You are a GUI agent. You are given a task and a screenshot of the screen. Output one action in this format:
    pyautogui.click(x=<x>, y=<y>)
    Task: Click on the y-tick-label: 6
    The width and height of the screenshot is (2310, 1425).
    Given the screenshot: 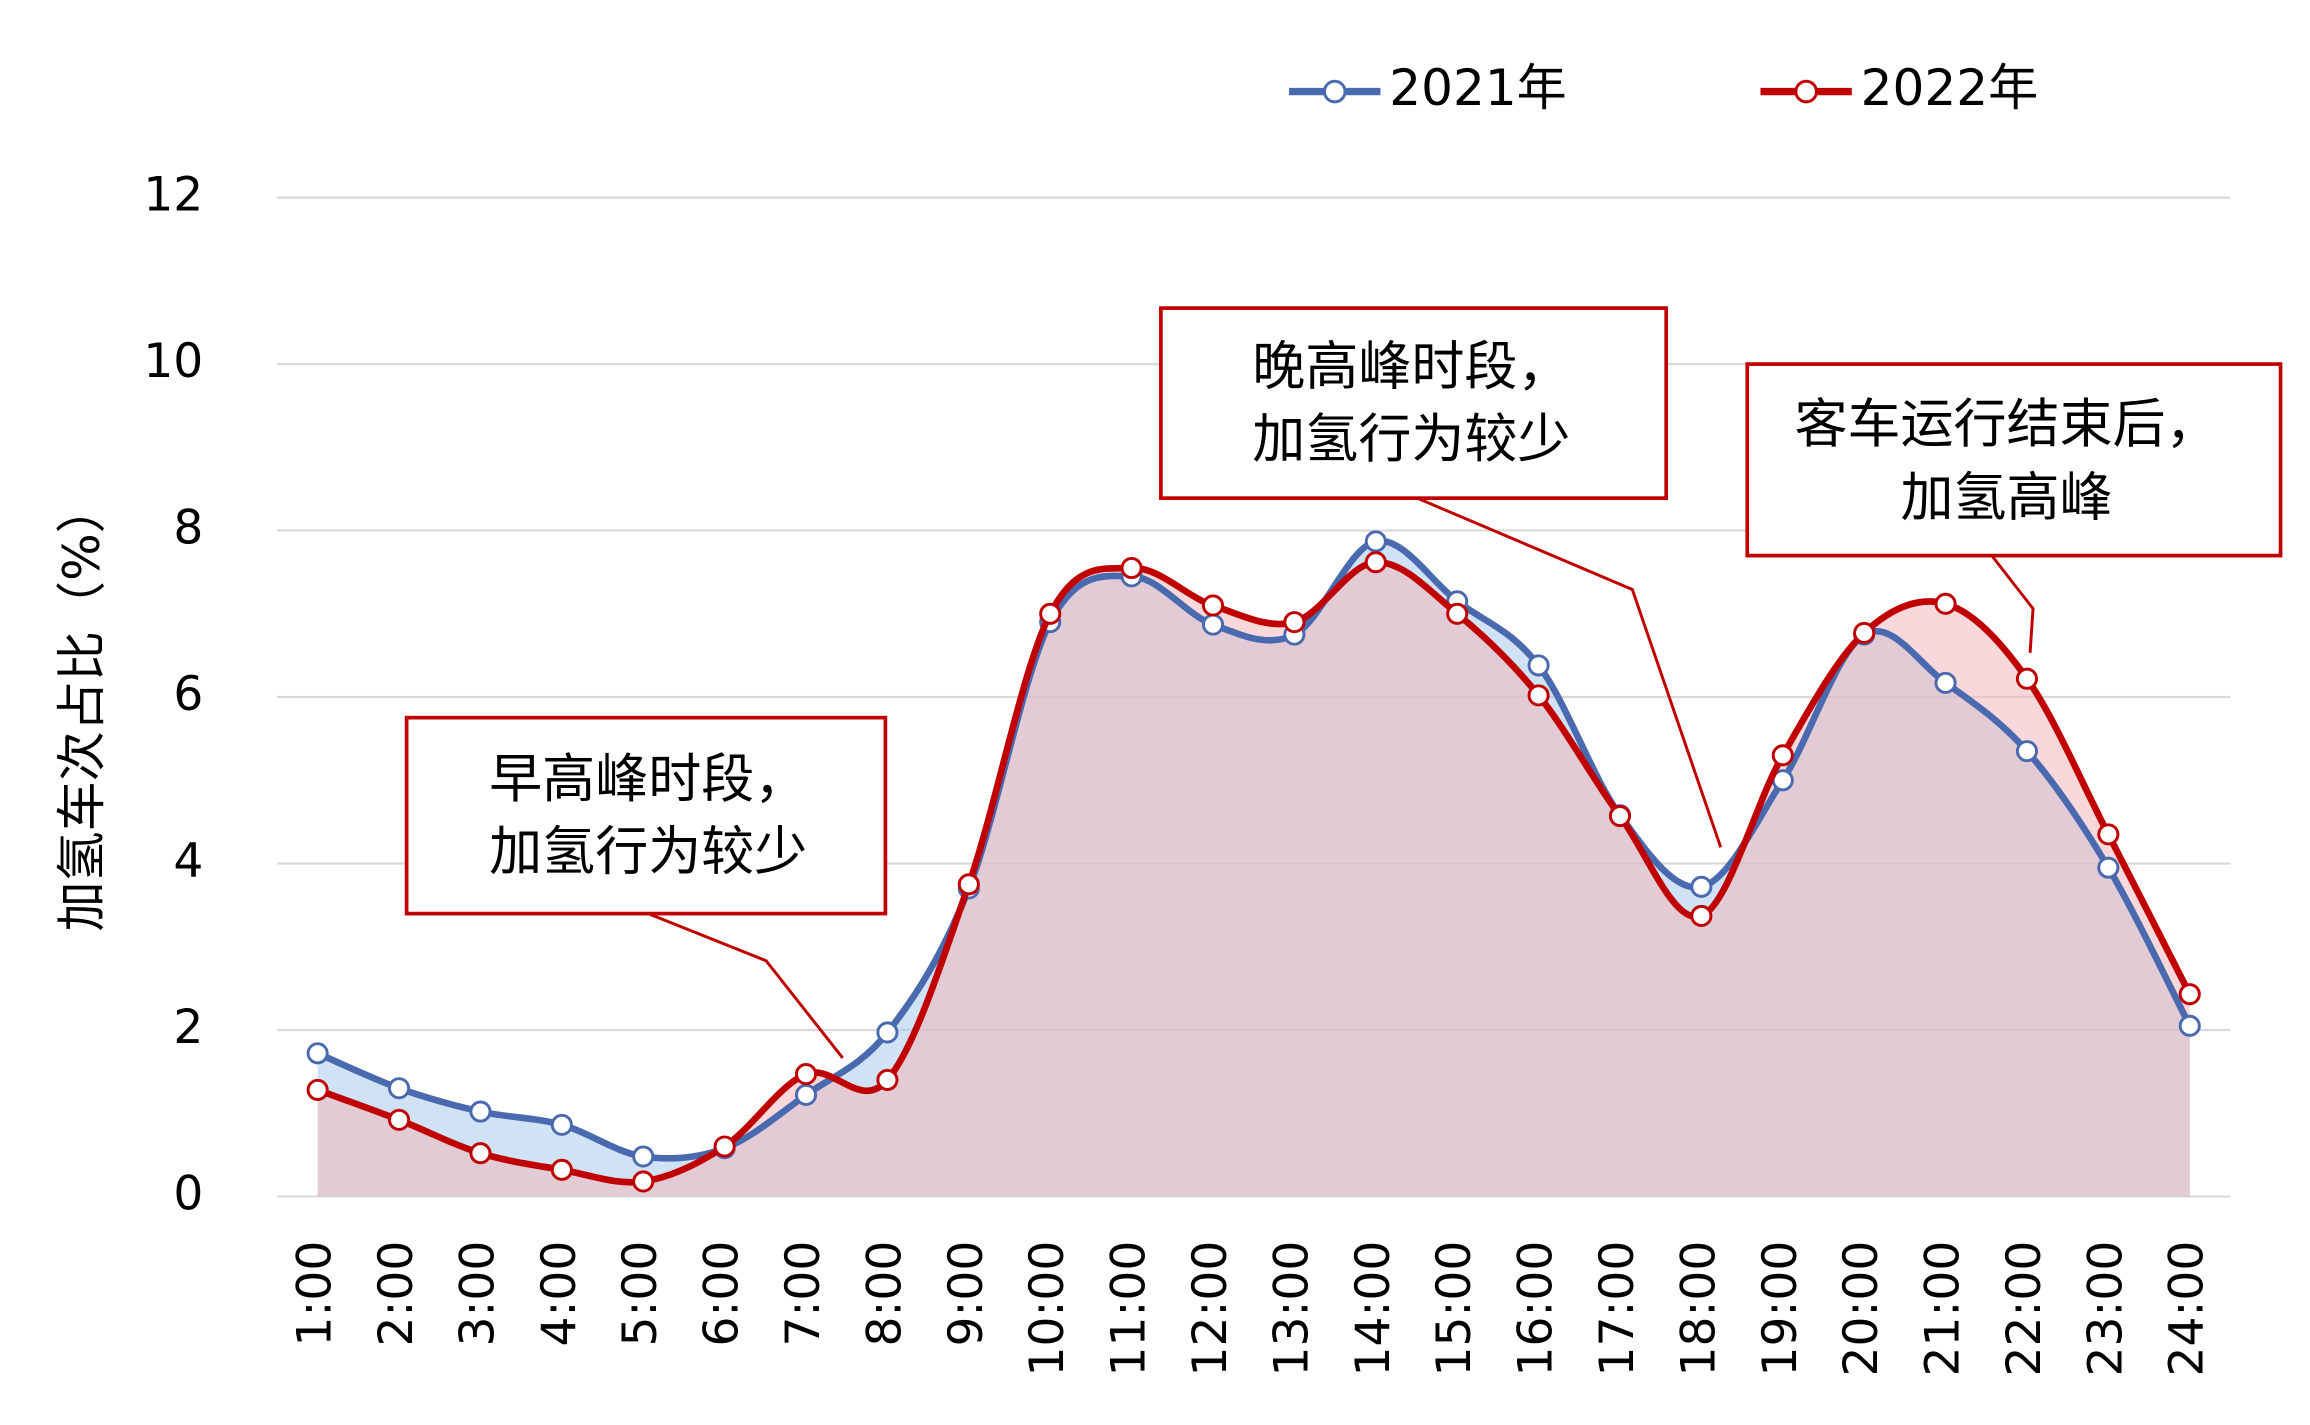 What is the action you would take?
    pyautogui.click(x=188, y=694)
    